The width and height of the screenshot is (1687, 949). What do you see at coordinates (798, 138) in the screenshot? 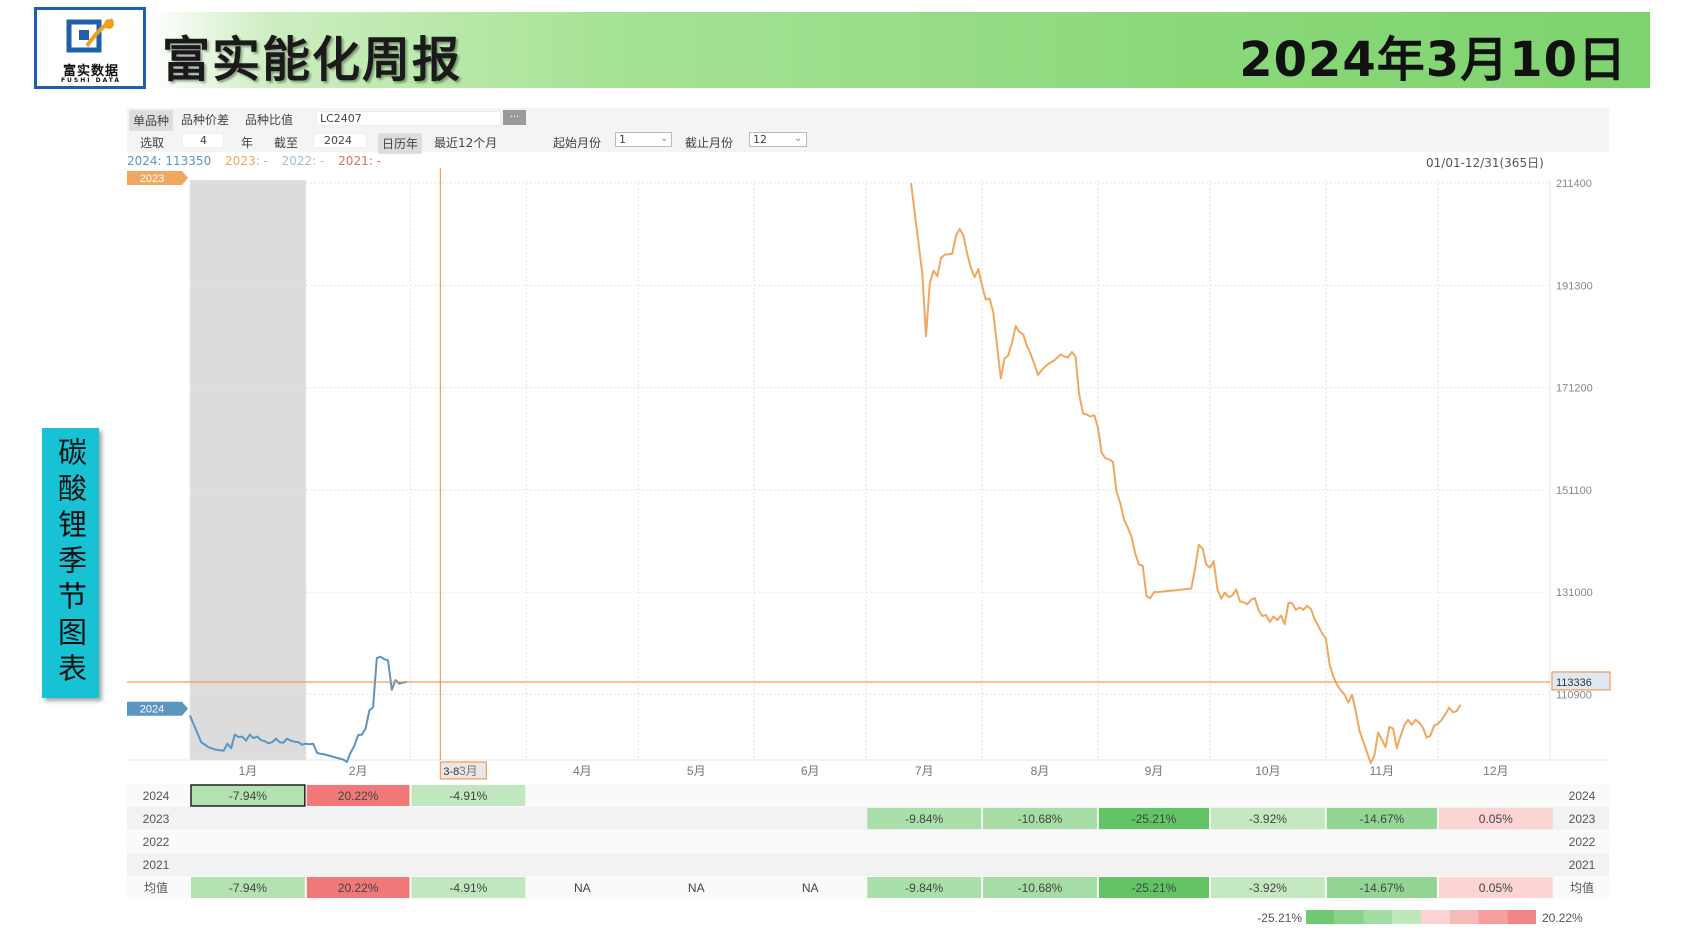
I see `chevron-down-icon: ⌄` at bounding box center [798, 138].